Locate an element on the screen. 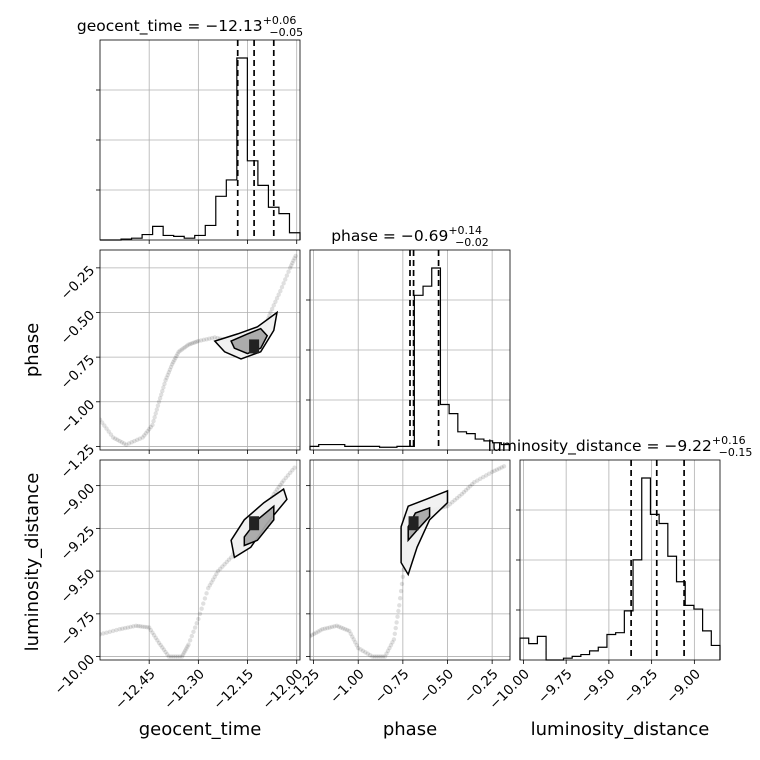 This screenshot has height=760, width=760. x-tick-label: −9.75 is located at coordinates (555, 686).